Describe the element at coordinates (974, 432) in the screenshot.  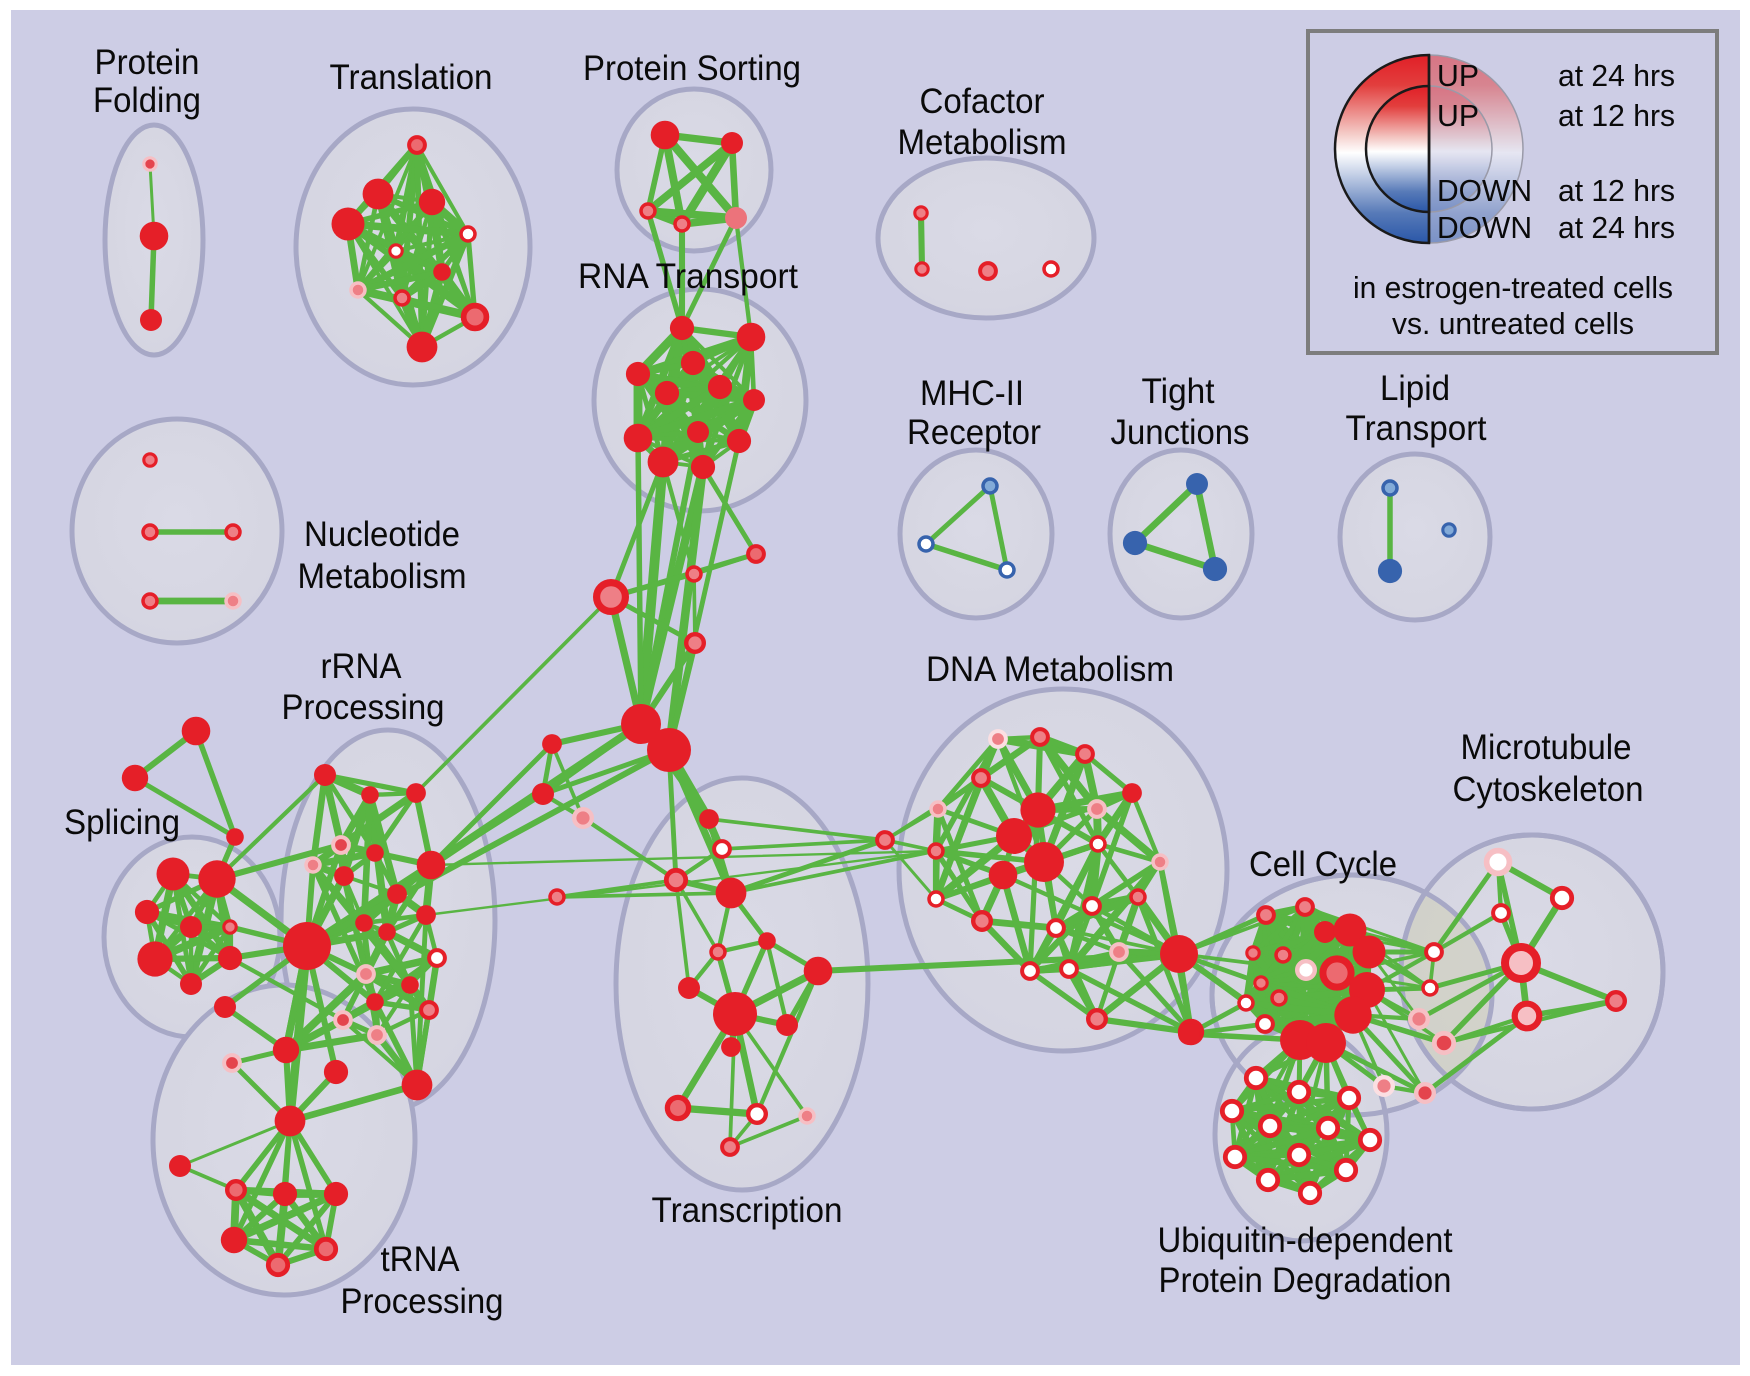
I see `svg-text: Receptor` at that location.